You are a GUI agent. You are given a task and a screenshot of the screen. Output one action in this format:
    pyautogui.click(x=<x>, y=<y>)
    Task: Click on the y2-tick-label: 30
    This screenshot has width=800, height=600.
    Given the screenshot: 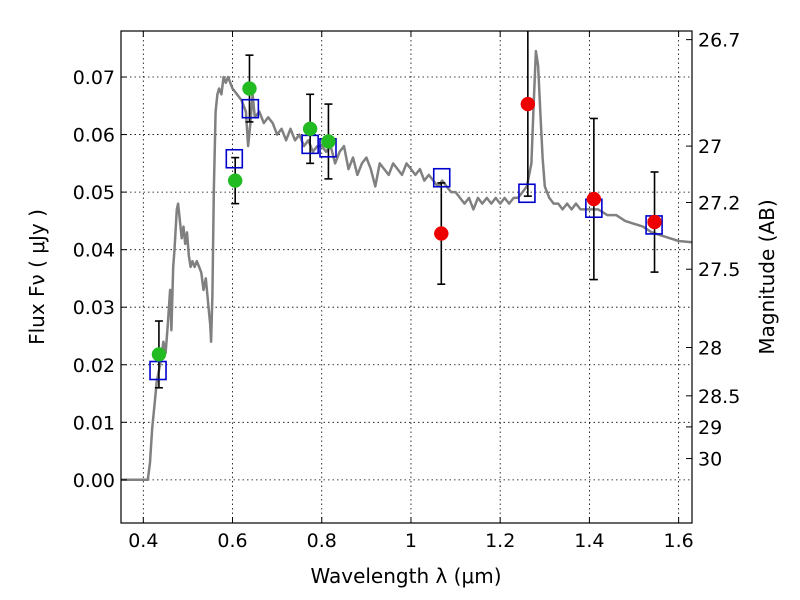 What is the action you would take?
    pyautogui.click(x=710, y=460)
    